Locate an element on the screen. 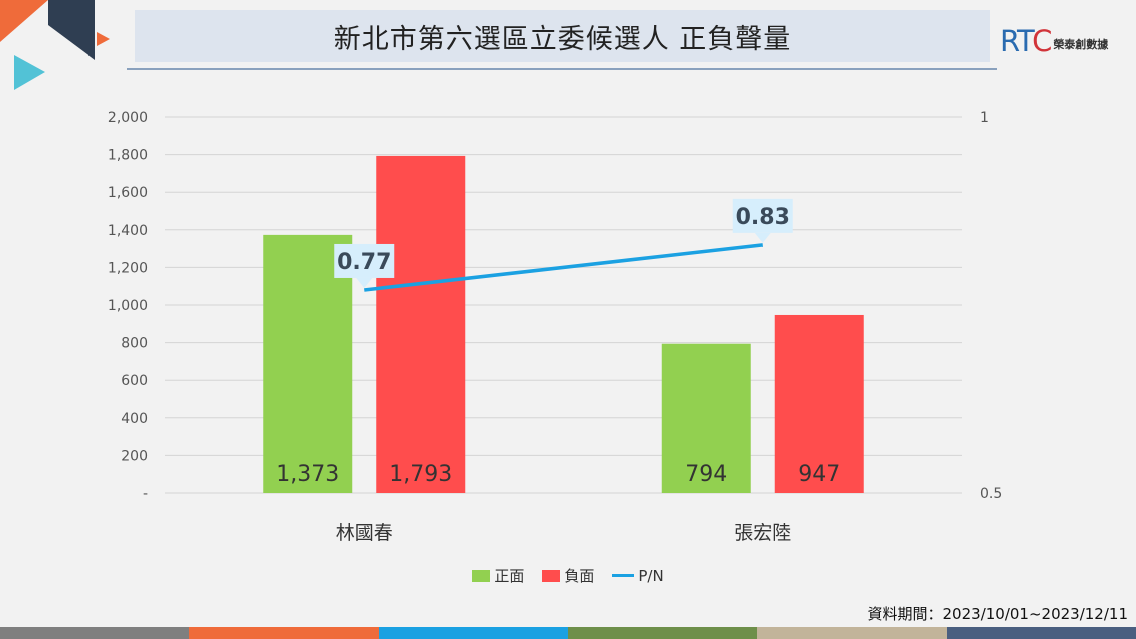 This screenshot has width=1136, height=639. legend-label-negative: 負面 is located at coordinates (579, 576).